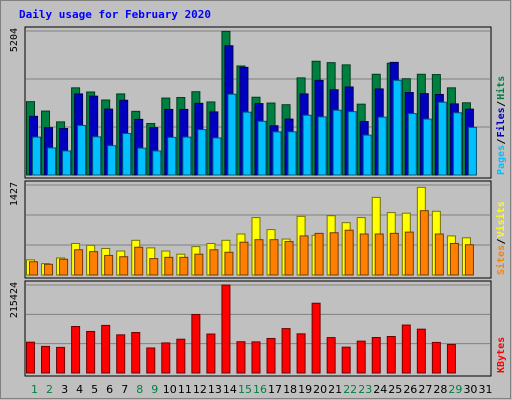 The width and height of the screenshot is (512, 400). What do you see at coordinates (501, 122) in the screenshot?
I see `side-label-files: Files` at bounding box center [501, 122].